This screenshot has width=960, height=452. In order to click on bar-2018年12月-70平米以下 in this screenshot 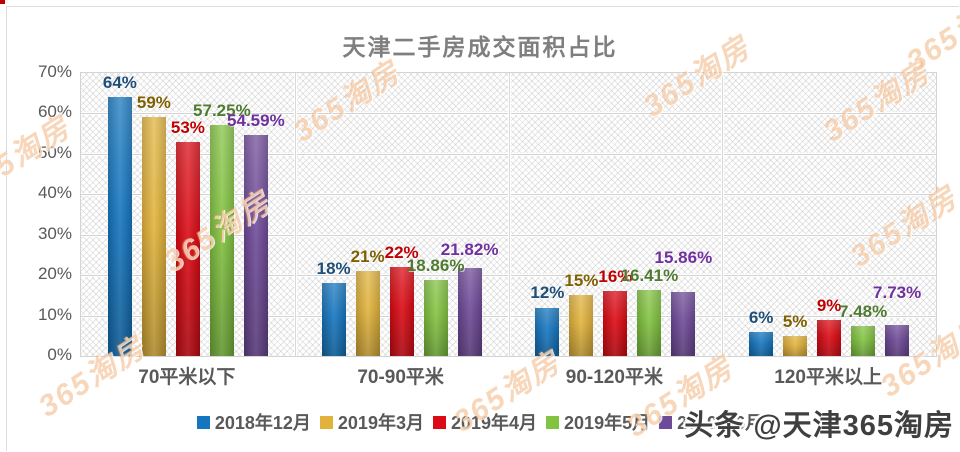, I will do `click(119, 226)`.